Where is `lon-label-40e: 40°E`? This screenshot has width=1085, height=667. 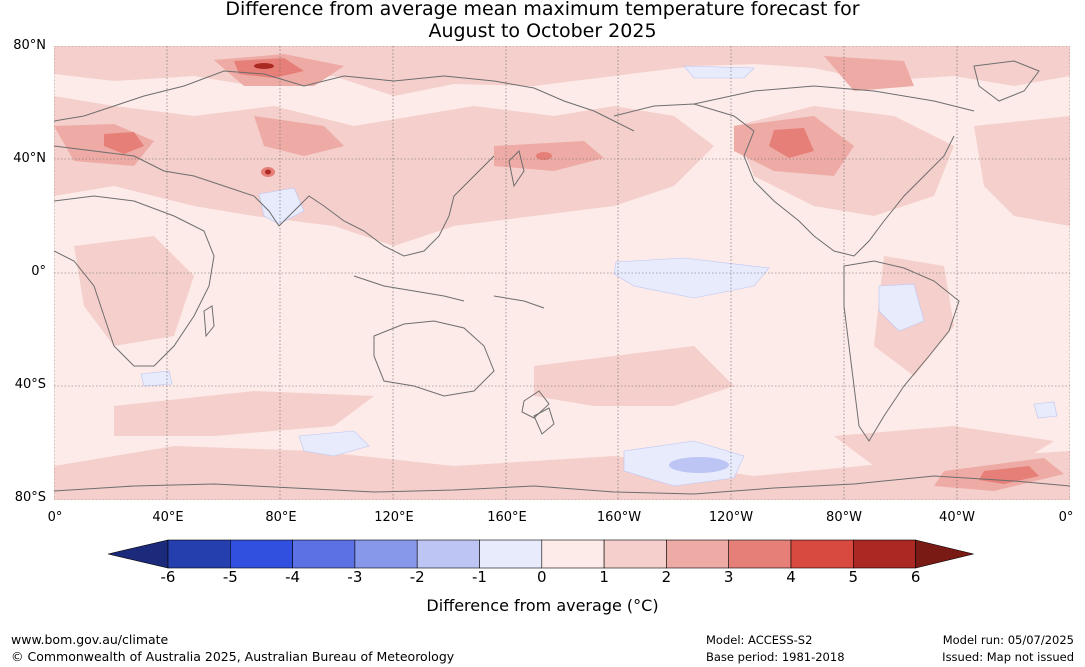 lon-label-40e: 40°E is located at coordinates (168, 517).